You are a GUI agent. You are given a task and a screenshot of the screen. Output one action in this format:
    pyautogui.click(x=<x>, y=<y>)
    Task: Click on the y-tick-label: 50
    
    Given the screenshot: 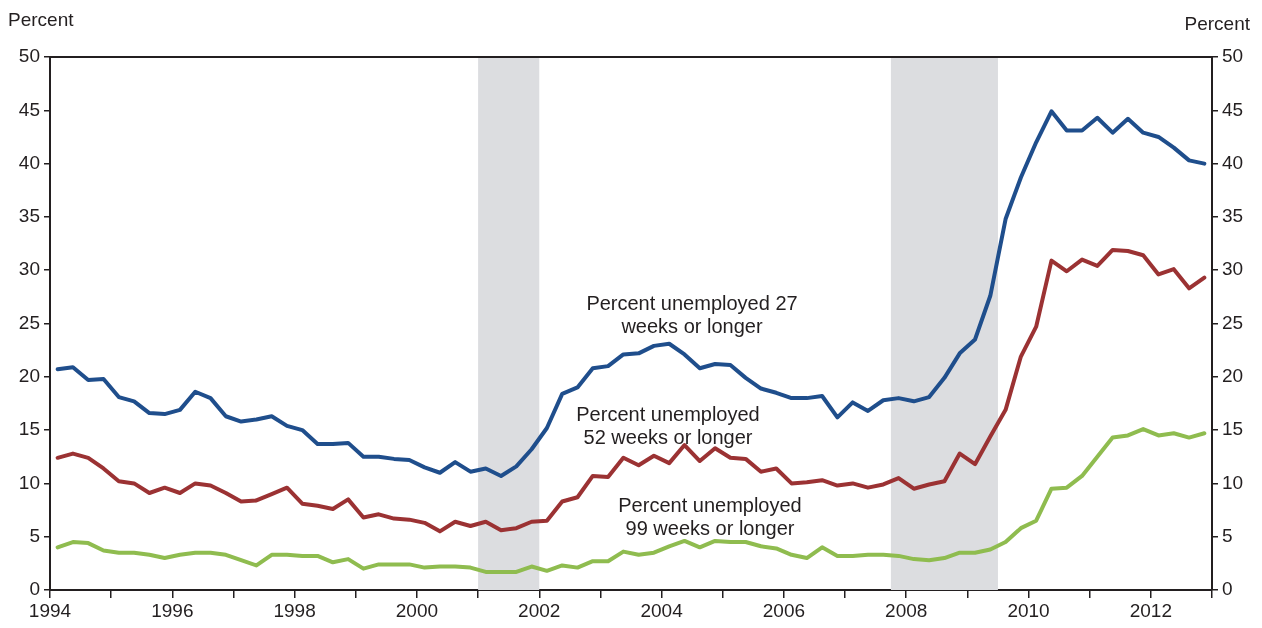 What is the action you would take?
    pyautogui.click(x=29, y=56)
    